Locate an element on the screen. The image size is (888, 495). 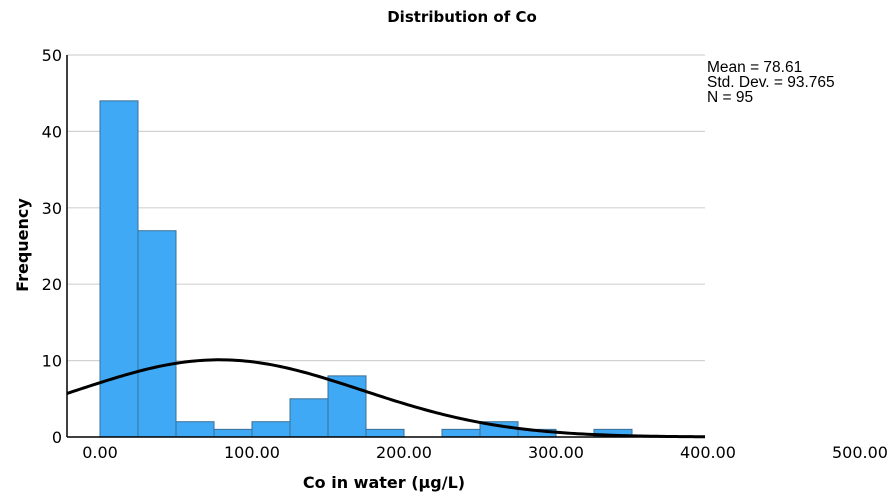
y-tick-label: 30 is located at coordinates (52, 208).